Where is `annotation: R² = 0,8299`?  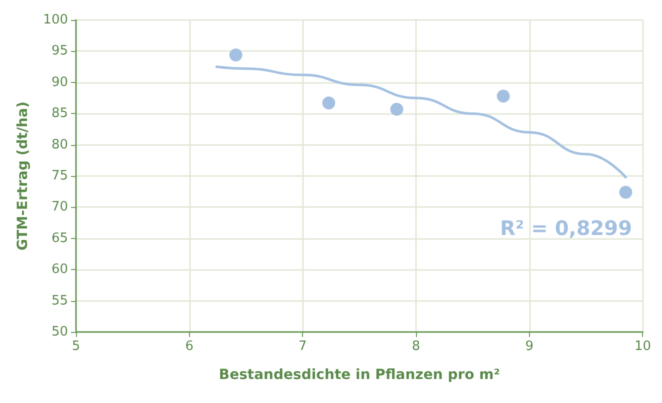
annotation: R² = 0,8299 is located at coordinates (566, 228).